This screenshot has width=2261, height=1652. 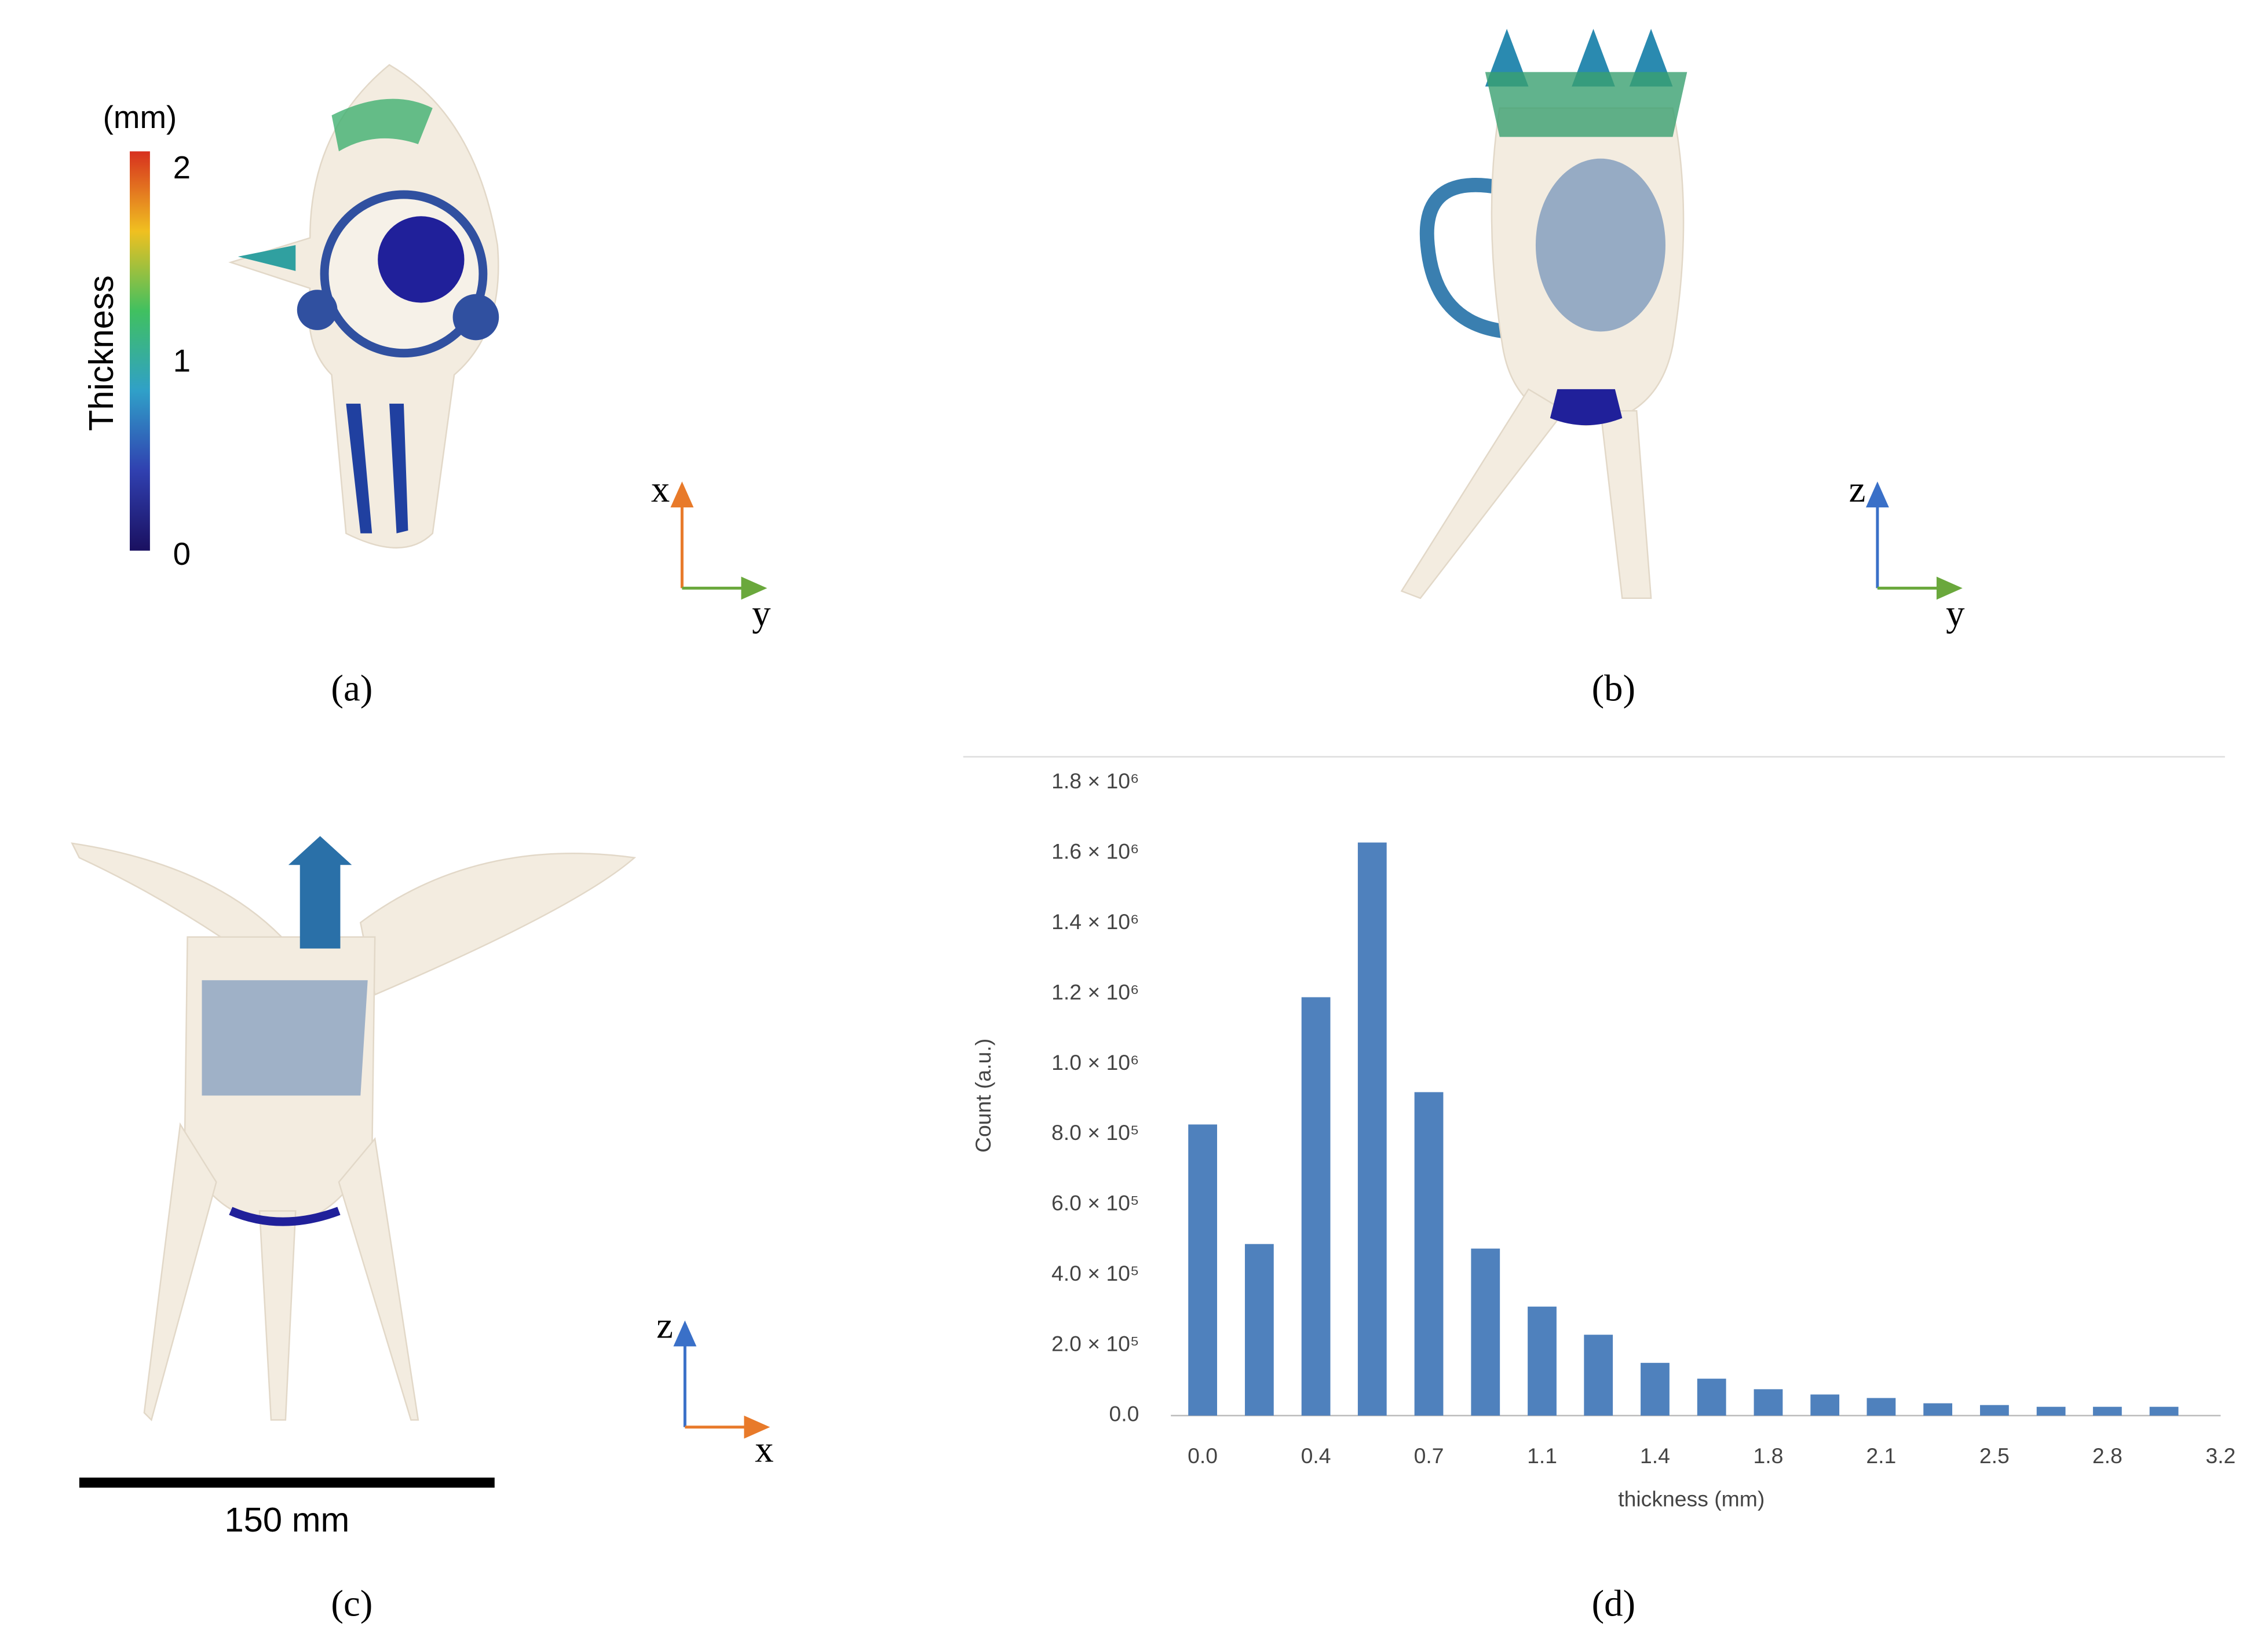 I want to click on x-tick-label: 0.0, so click(x=1203, y=1455).